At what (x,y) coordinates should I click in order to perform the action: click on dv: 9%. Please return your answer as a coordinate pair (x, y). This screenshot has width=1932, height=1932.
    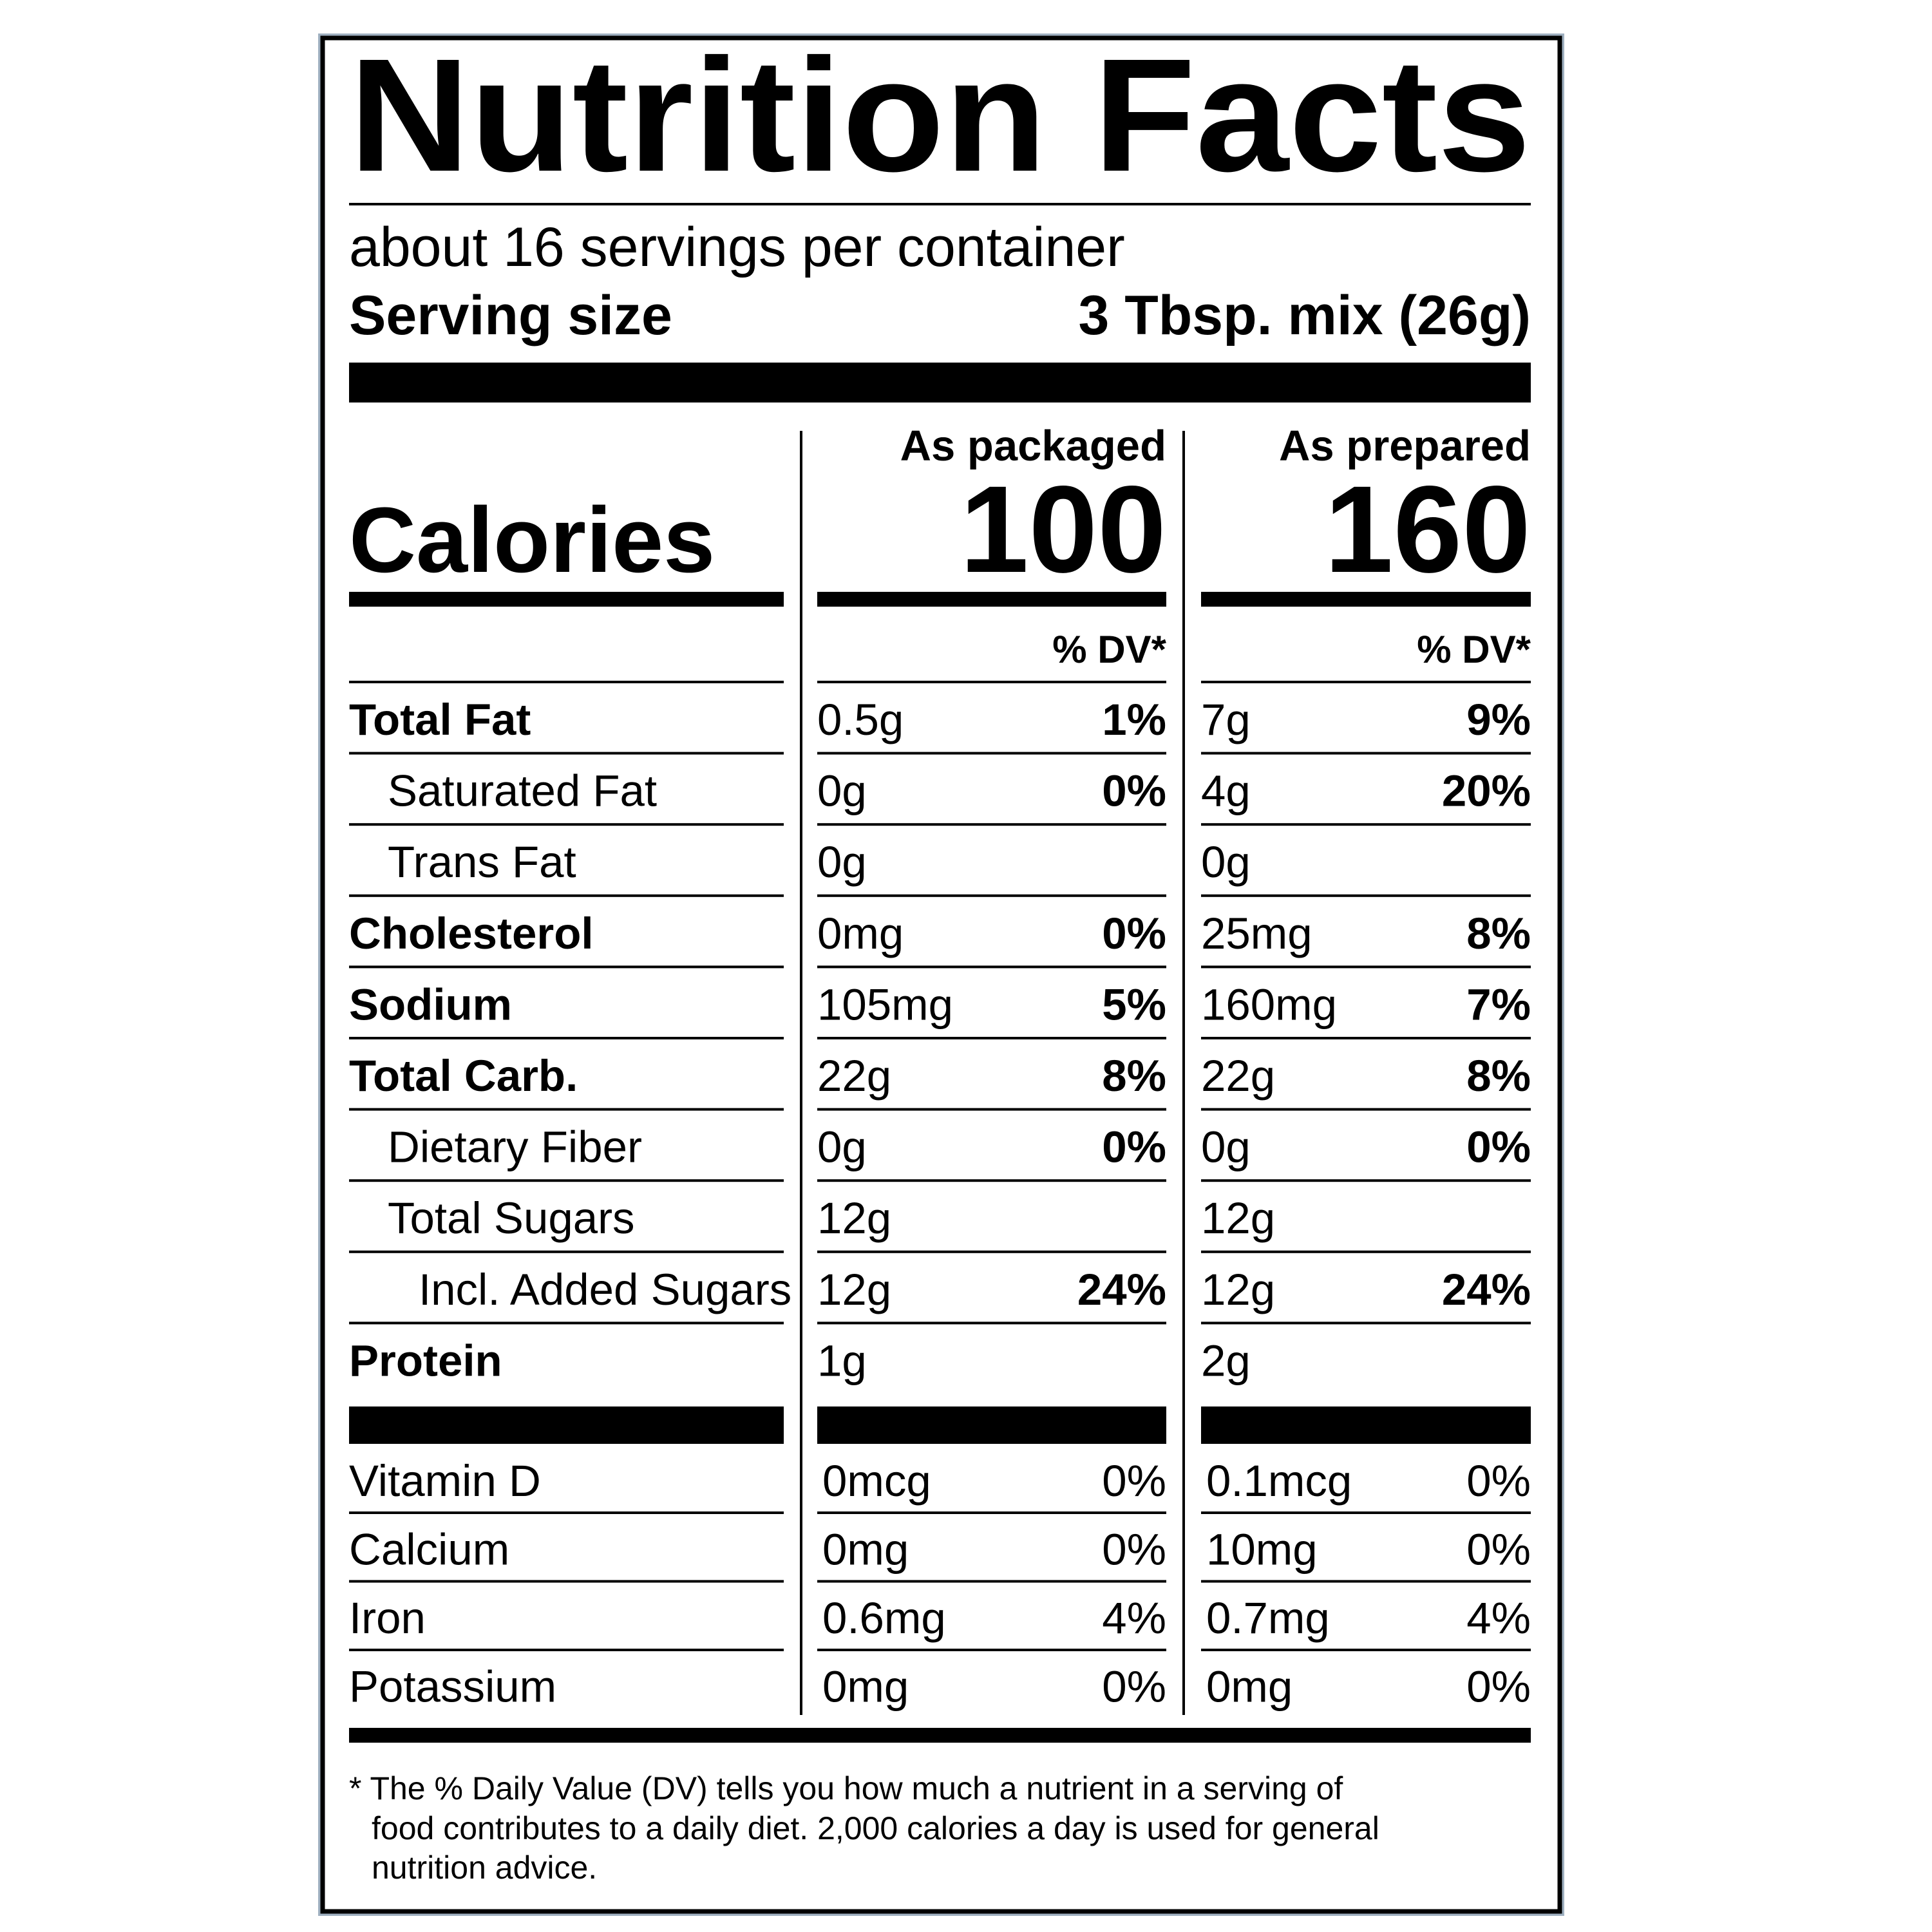
    Looking at the image, I should click on (1498, 719).